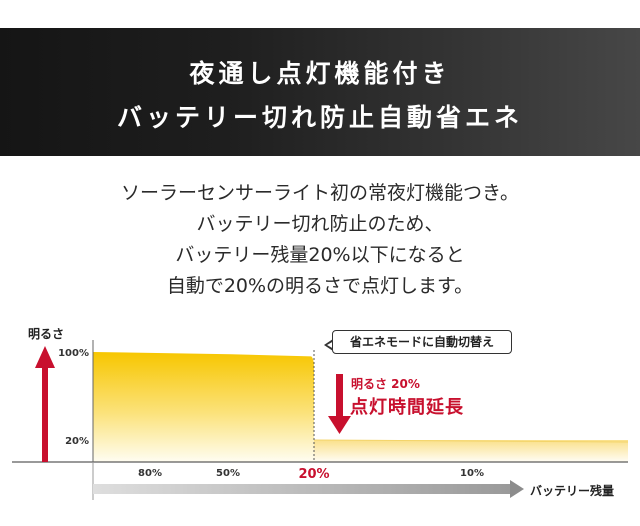 The width and height of the screenshot is (640, 526). I want to click on description-line: バッテリー切れ防止のため、, so click(320, 224).